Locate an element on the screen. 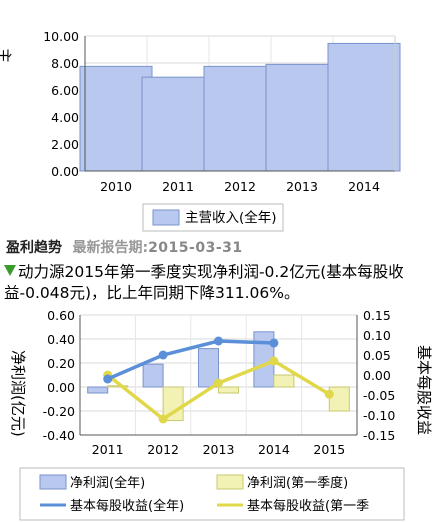  revenue-ytick-label: 10.00 is located at coordinates (61, 36).